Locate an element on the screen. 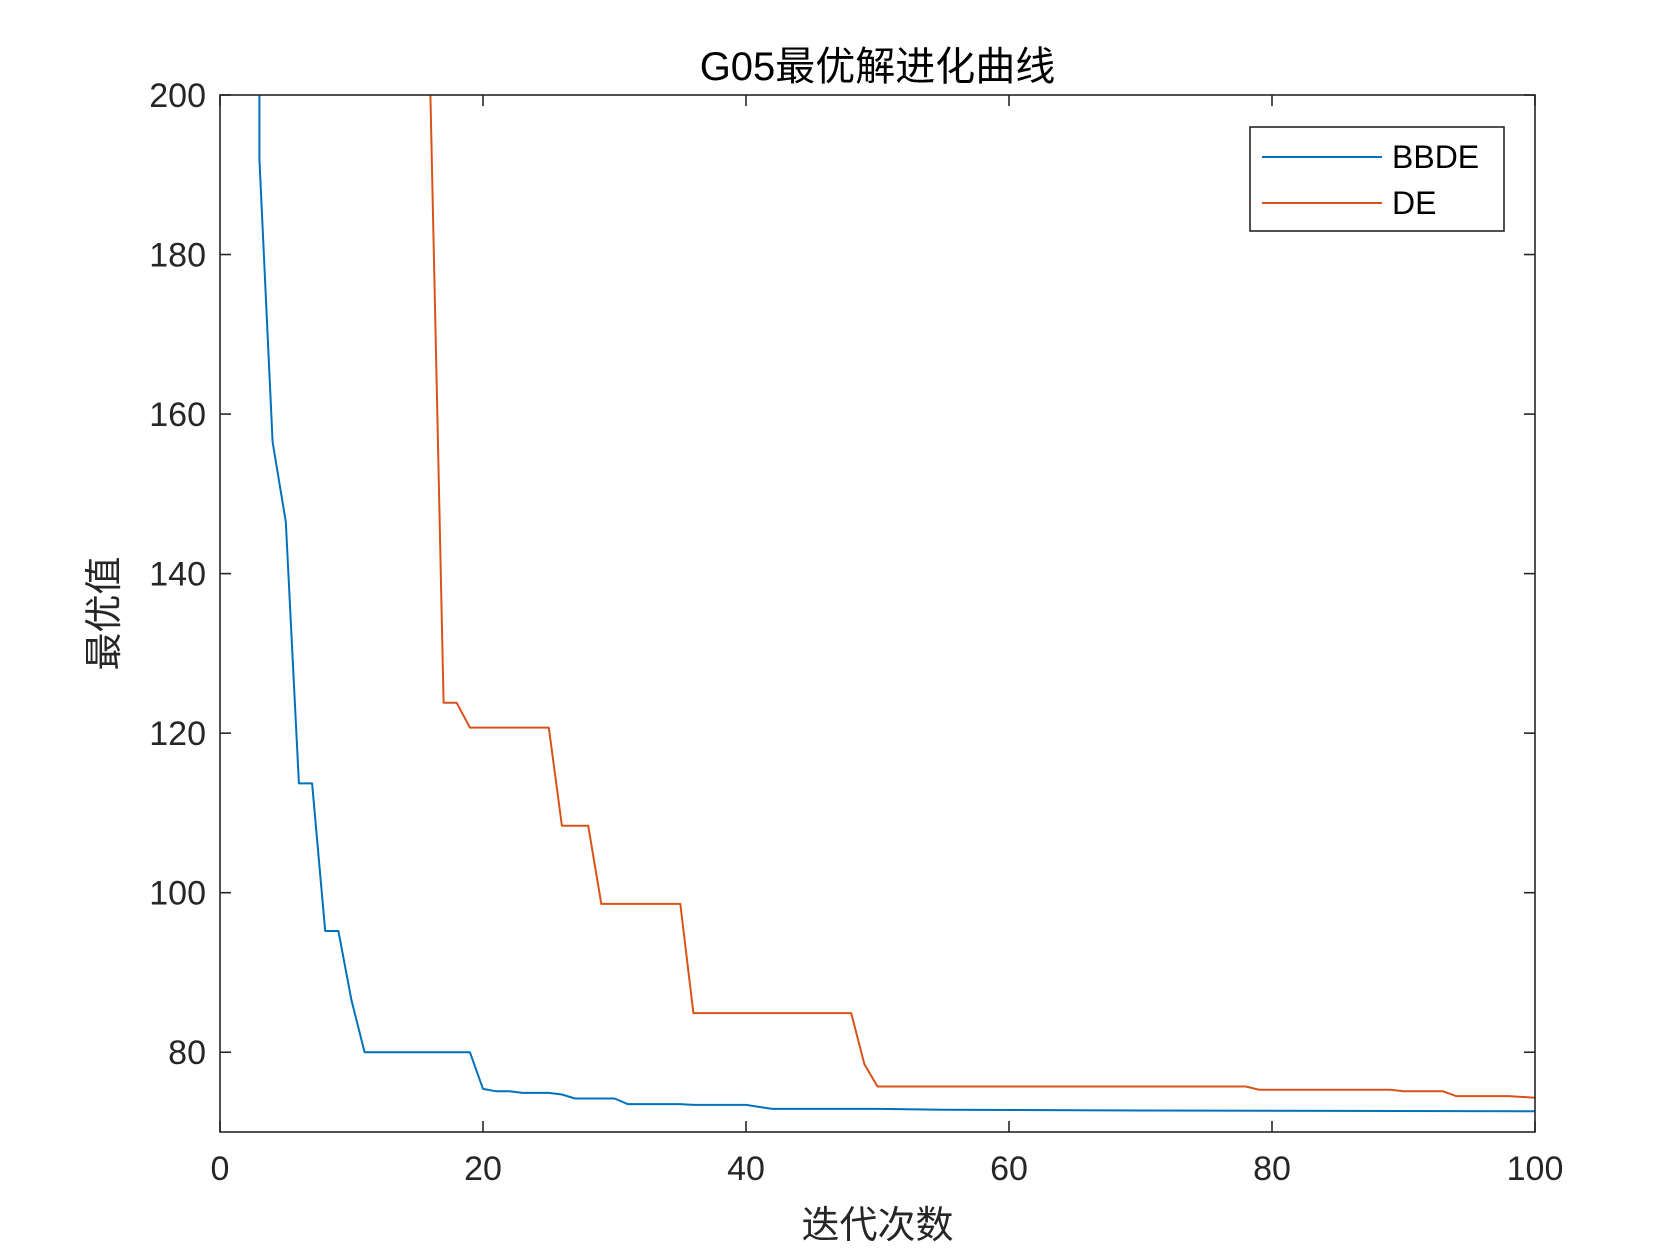  legend-label-bbde: BBDE is located at coordinates (1435, 157).